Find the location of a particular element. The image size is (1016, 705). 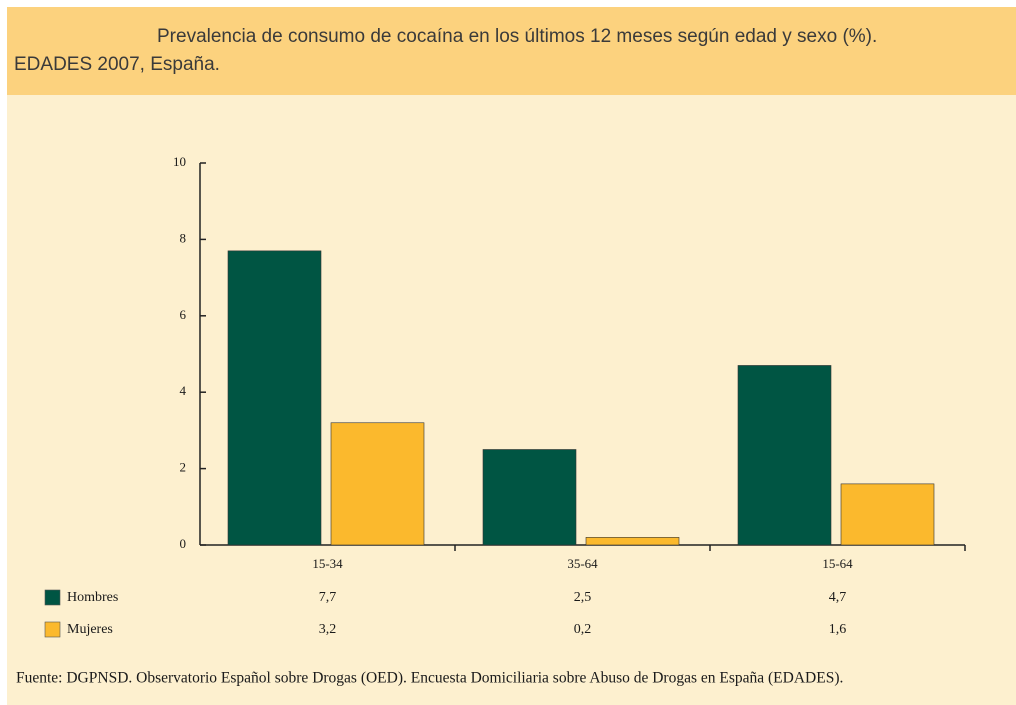

legend-label: Hombres is located at coordinates (92, 597).